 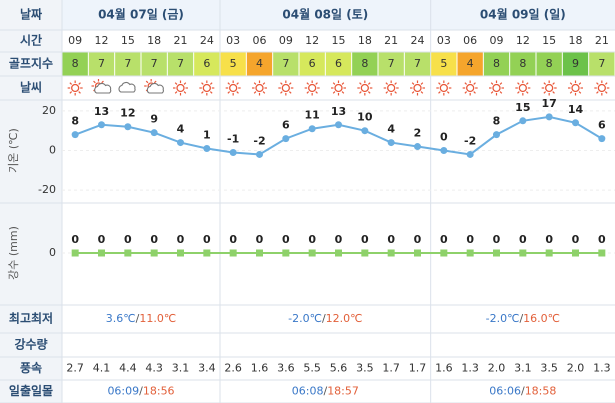 I want to click on golf-value: 6, so click(x=312, y=63).